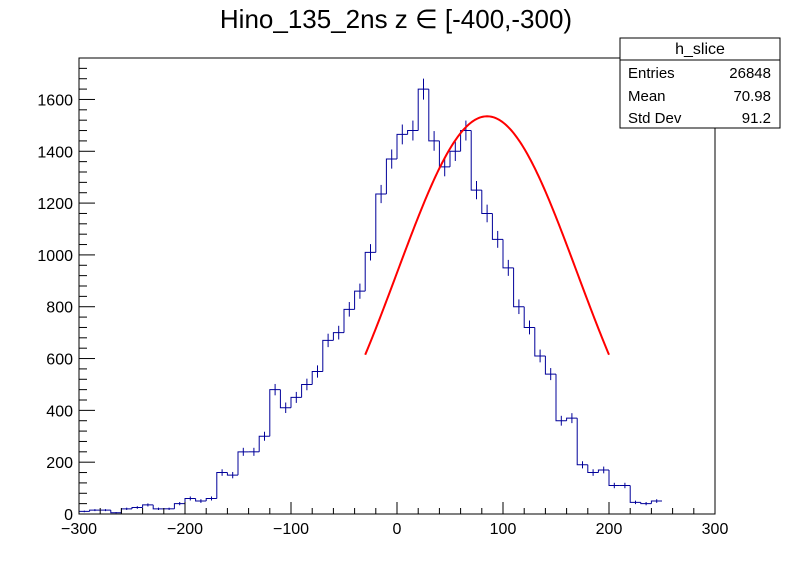 This screenshot has height=572, width=796. What do you see at coordinates (700, 49) in the screenshot?
I see `stats-box-title: h_slice` at bounding box center [700, 49].